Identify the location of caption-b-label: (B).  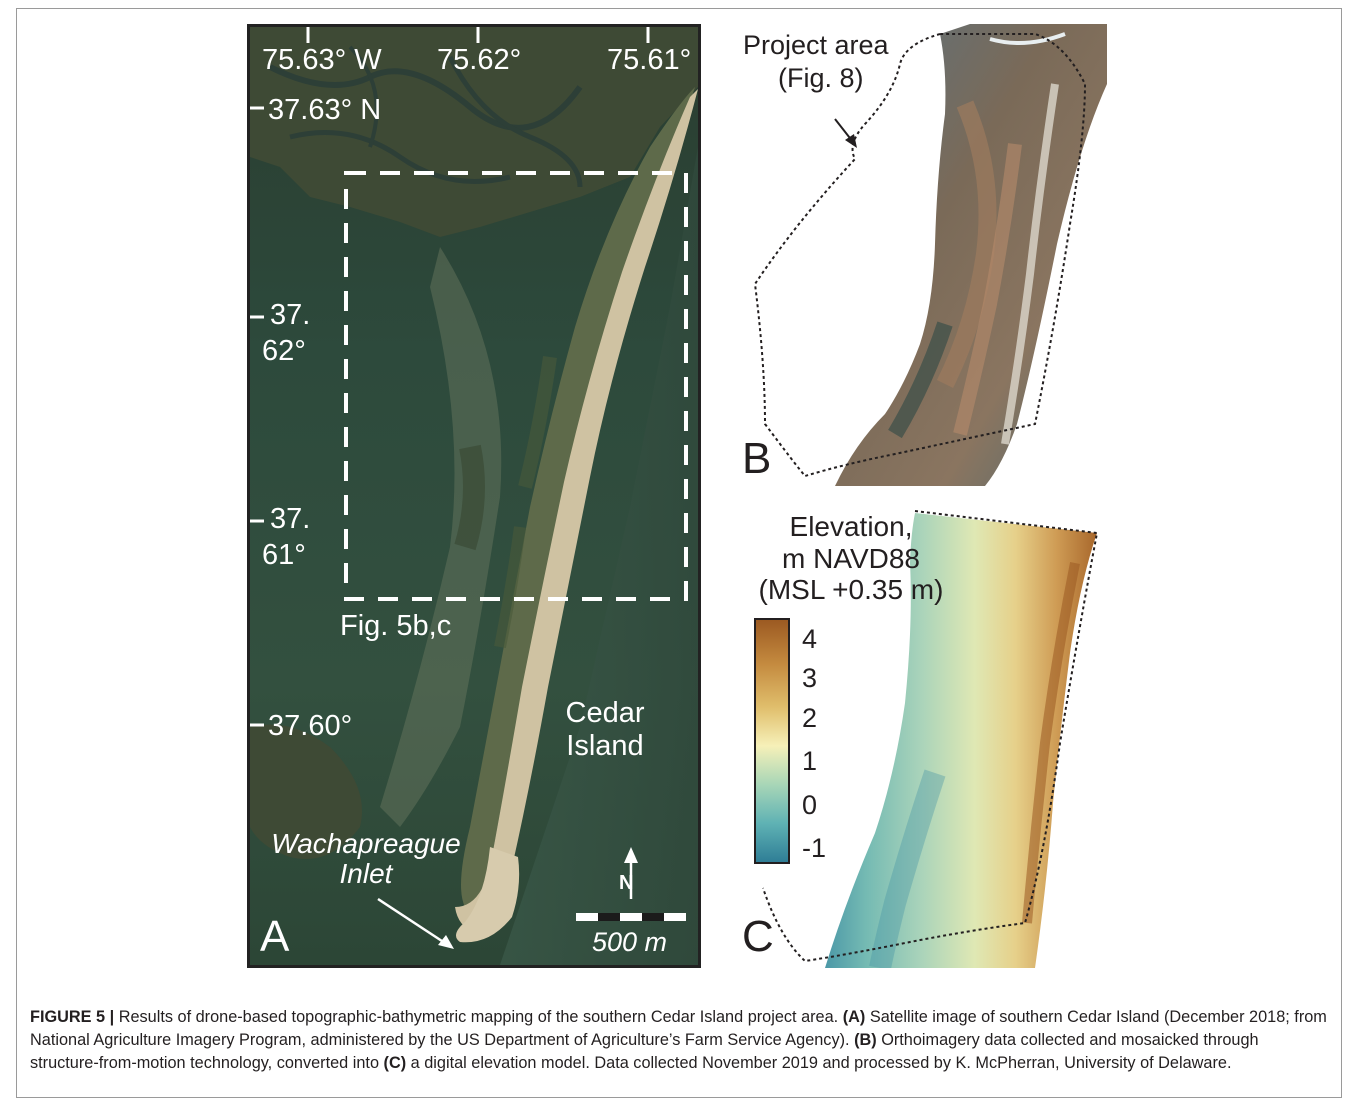
(865, 1040).